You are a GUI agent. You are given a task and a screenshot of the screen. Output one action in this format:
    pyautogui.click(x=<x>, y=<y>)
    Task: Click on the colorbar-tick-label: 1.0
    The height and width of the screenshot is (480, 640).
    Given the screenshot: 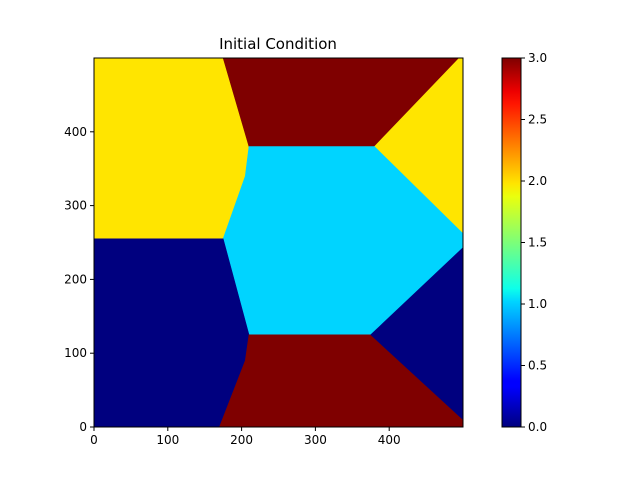 What is the action you would take?
    pyautogui.click(x=537, y=304)
    